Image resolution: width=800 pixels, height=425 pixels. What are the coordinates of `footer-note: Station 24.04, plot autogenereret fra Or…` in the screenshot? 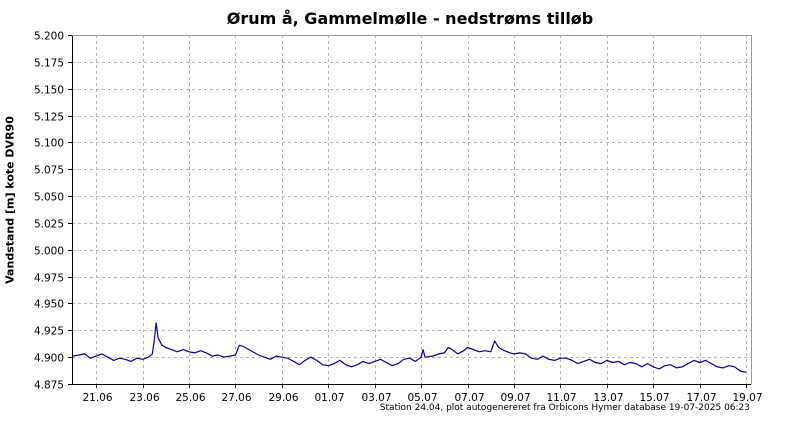 It's located at (564, 408).